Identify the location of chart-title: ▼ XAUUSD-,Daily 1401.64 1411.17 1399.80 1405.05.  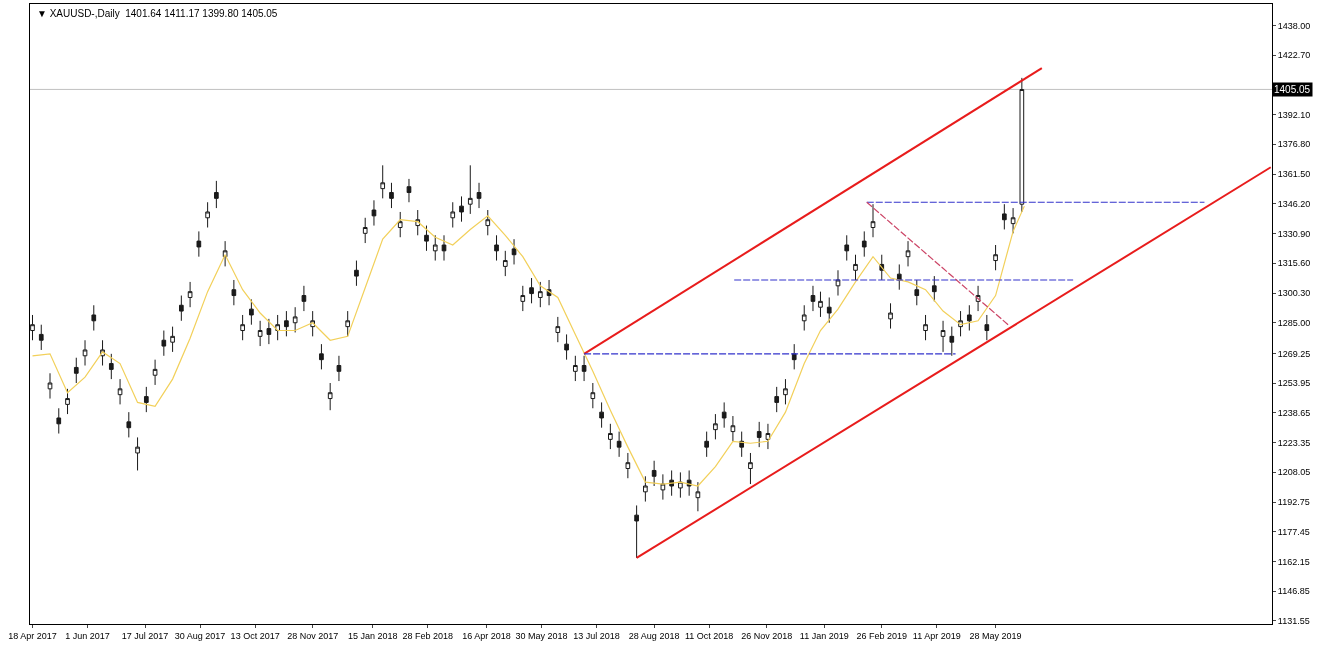
(157, 13).